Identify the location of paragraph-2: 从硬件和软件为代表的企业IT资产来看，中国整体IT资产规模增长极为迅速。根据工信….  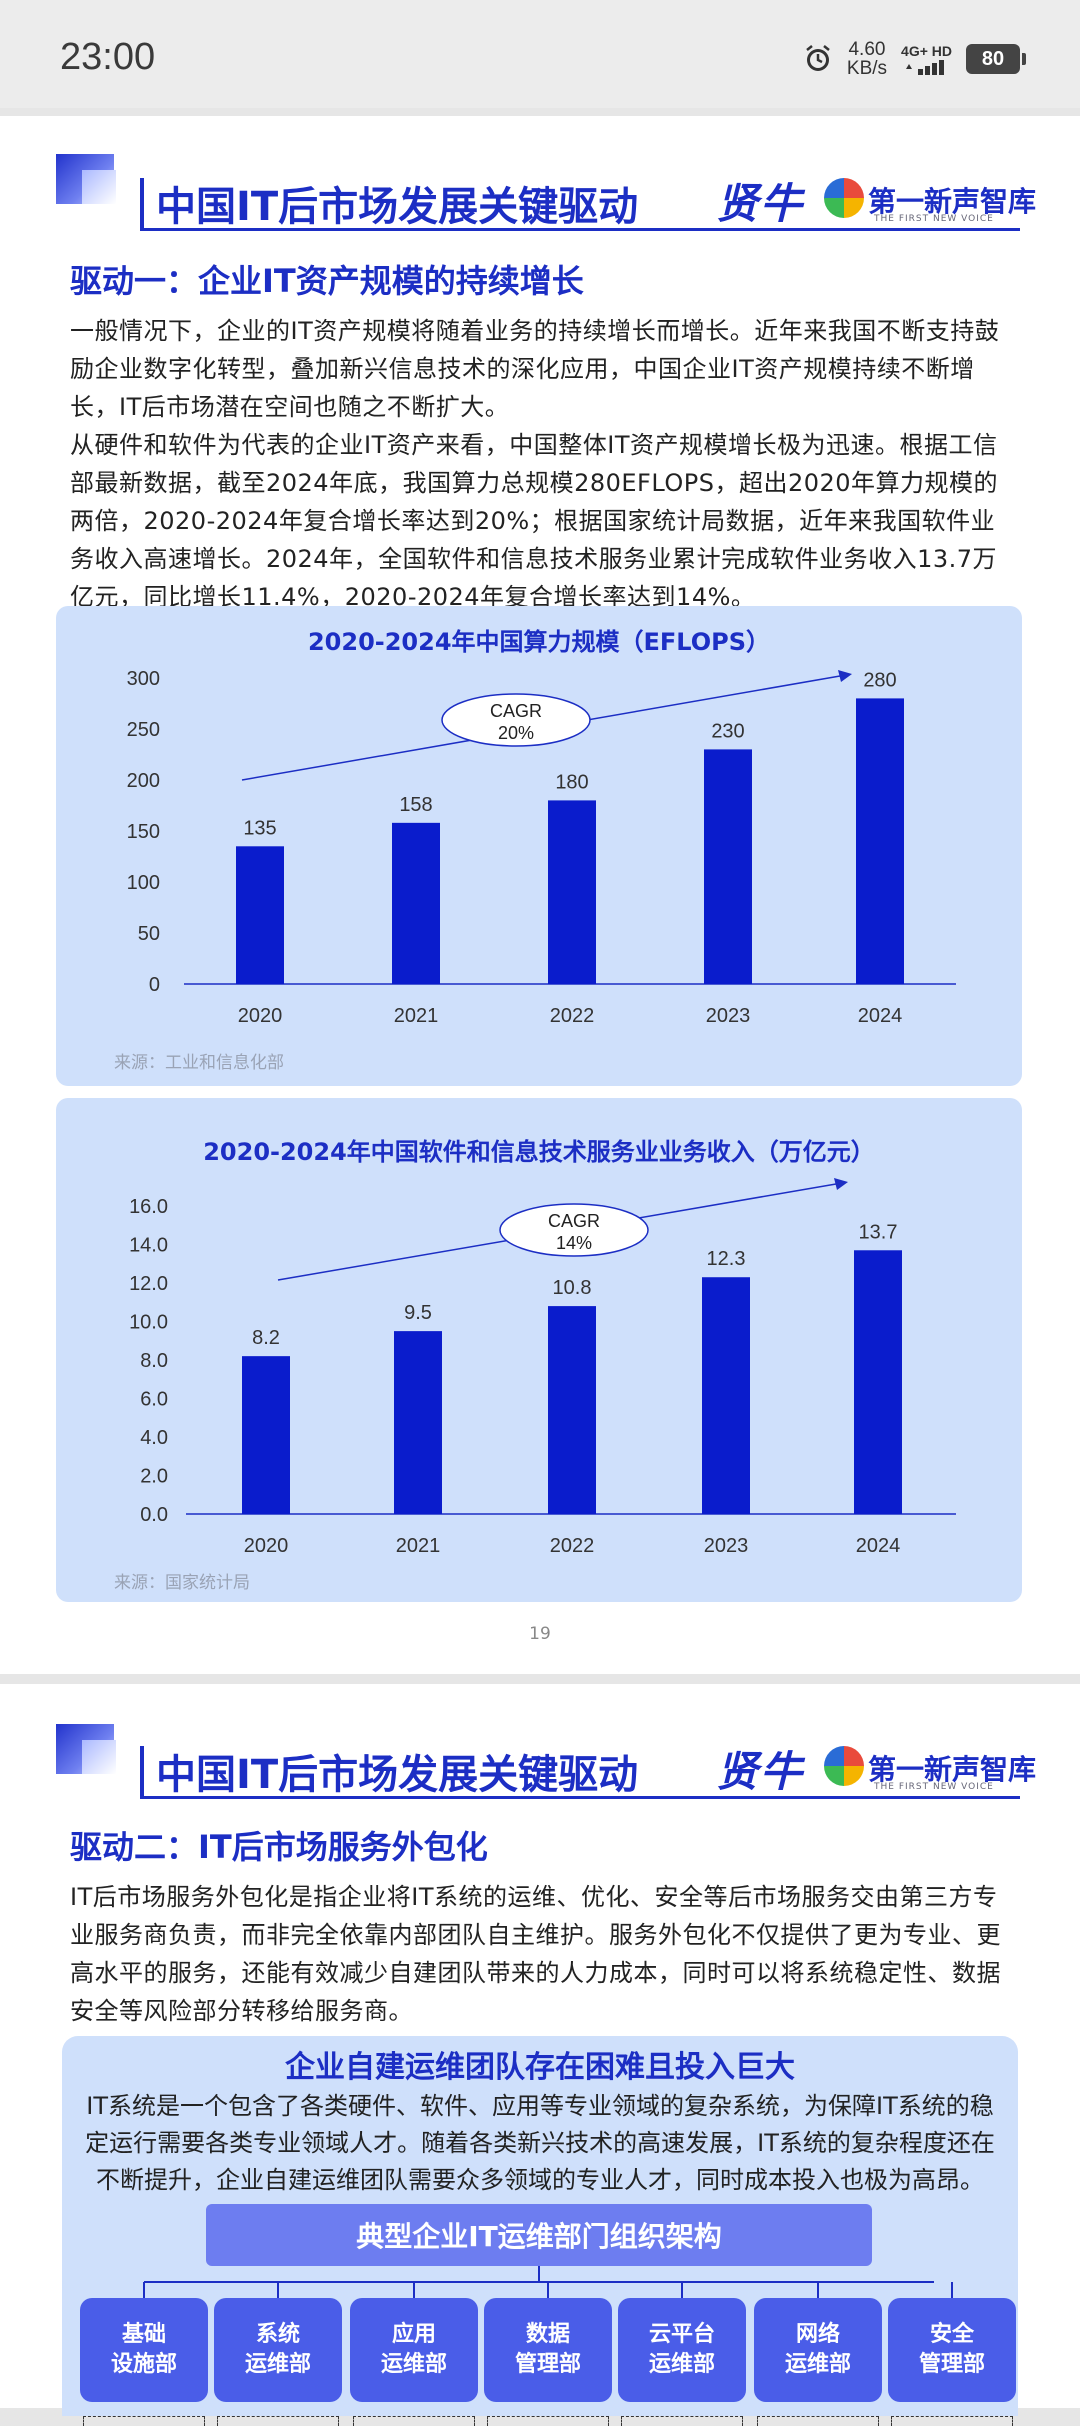
(534, 521).